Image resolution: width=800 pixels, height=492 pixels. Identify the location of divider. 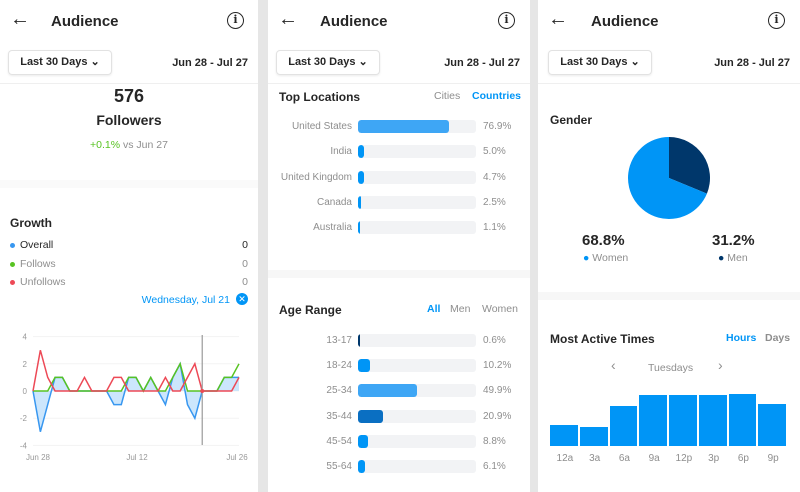
(399, 83).